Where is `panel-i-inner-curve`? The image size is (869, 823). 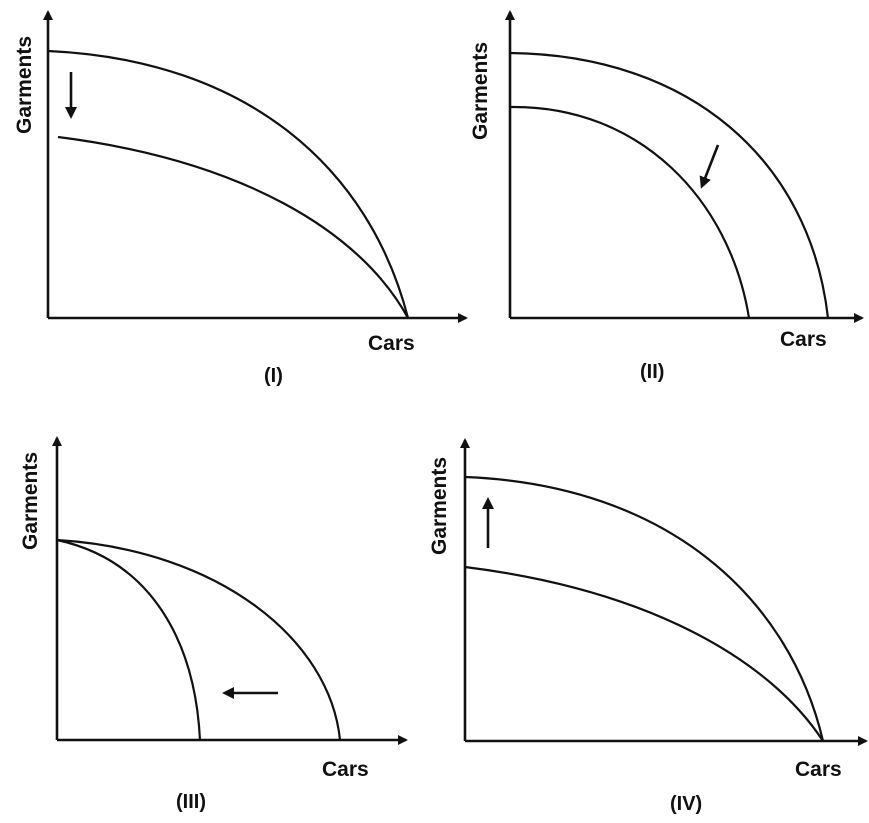 panel-i-inner-curve is located at coordinates (233, 227).